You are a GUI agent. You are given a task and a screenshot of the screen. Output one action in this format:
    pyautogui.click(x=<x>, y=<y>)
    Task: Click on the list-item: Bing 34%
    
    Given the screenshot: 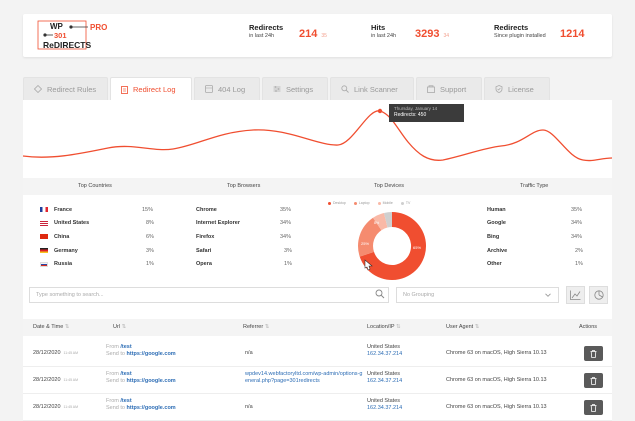 What is the action you would take?
    pyautogui.click(x=537, y=237)
    